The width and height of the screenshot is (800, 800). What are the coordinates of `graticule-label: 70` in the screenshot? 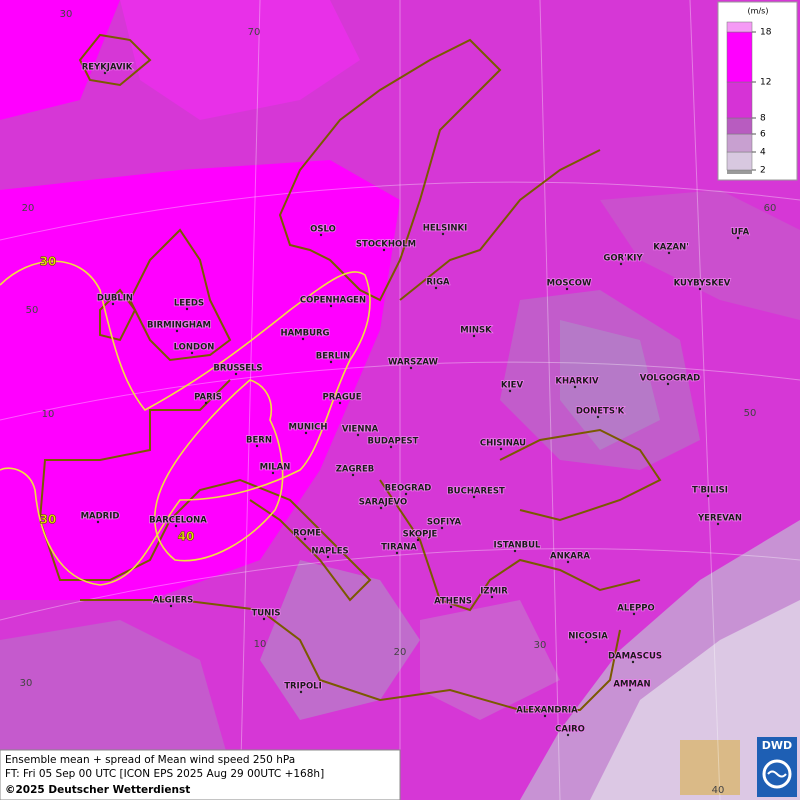 It's located at (254, 32).